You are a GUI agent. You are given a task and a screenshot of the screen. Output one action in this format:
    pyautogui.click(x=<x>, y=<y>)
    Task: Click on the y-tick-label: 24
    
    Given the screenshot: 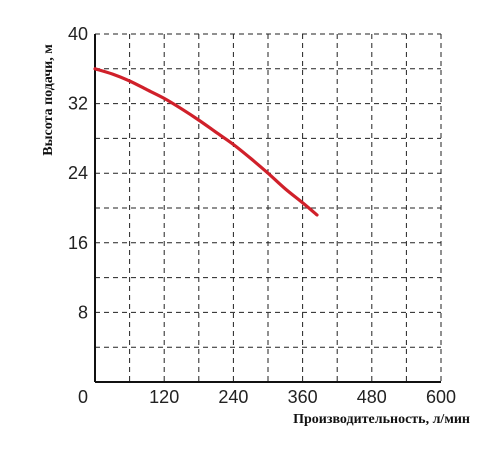 What is the action you would take?
    pyautogui.click(x=78, y=173)
    